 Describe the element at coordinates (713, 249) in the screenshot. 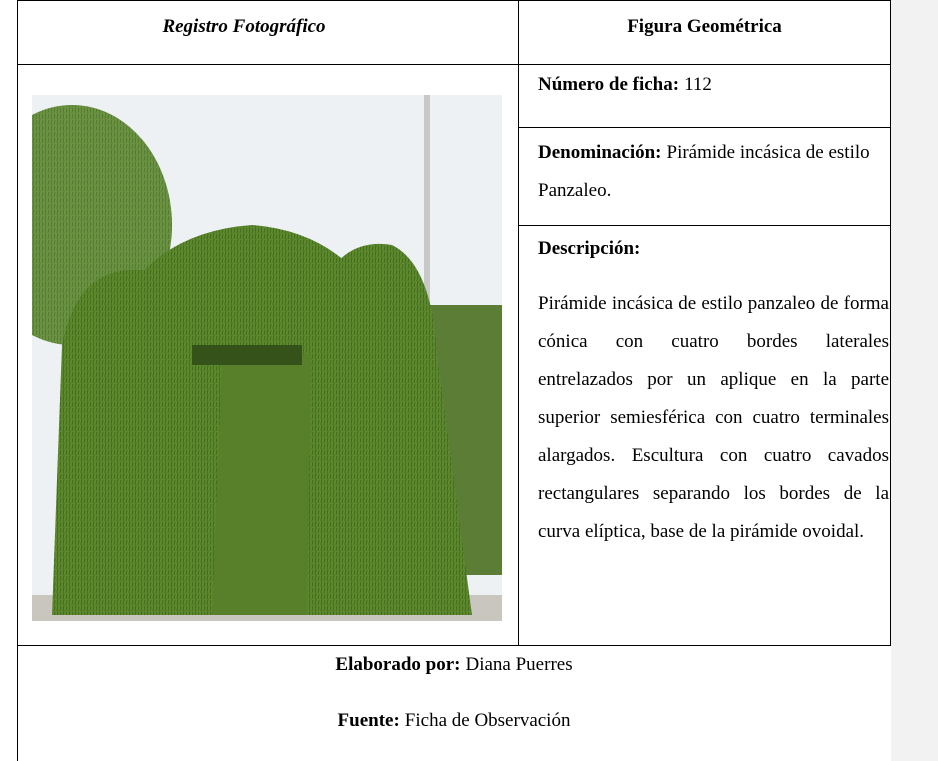

I see `field-descripcion-label: Descripción:` at that location.